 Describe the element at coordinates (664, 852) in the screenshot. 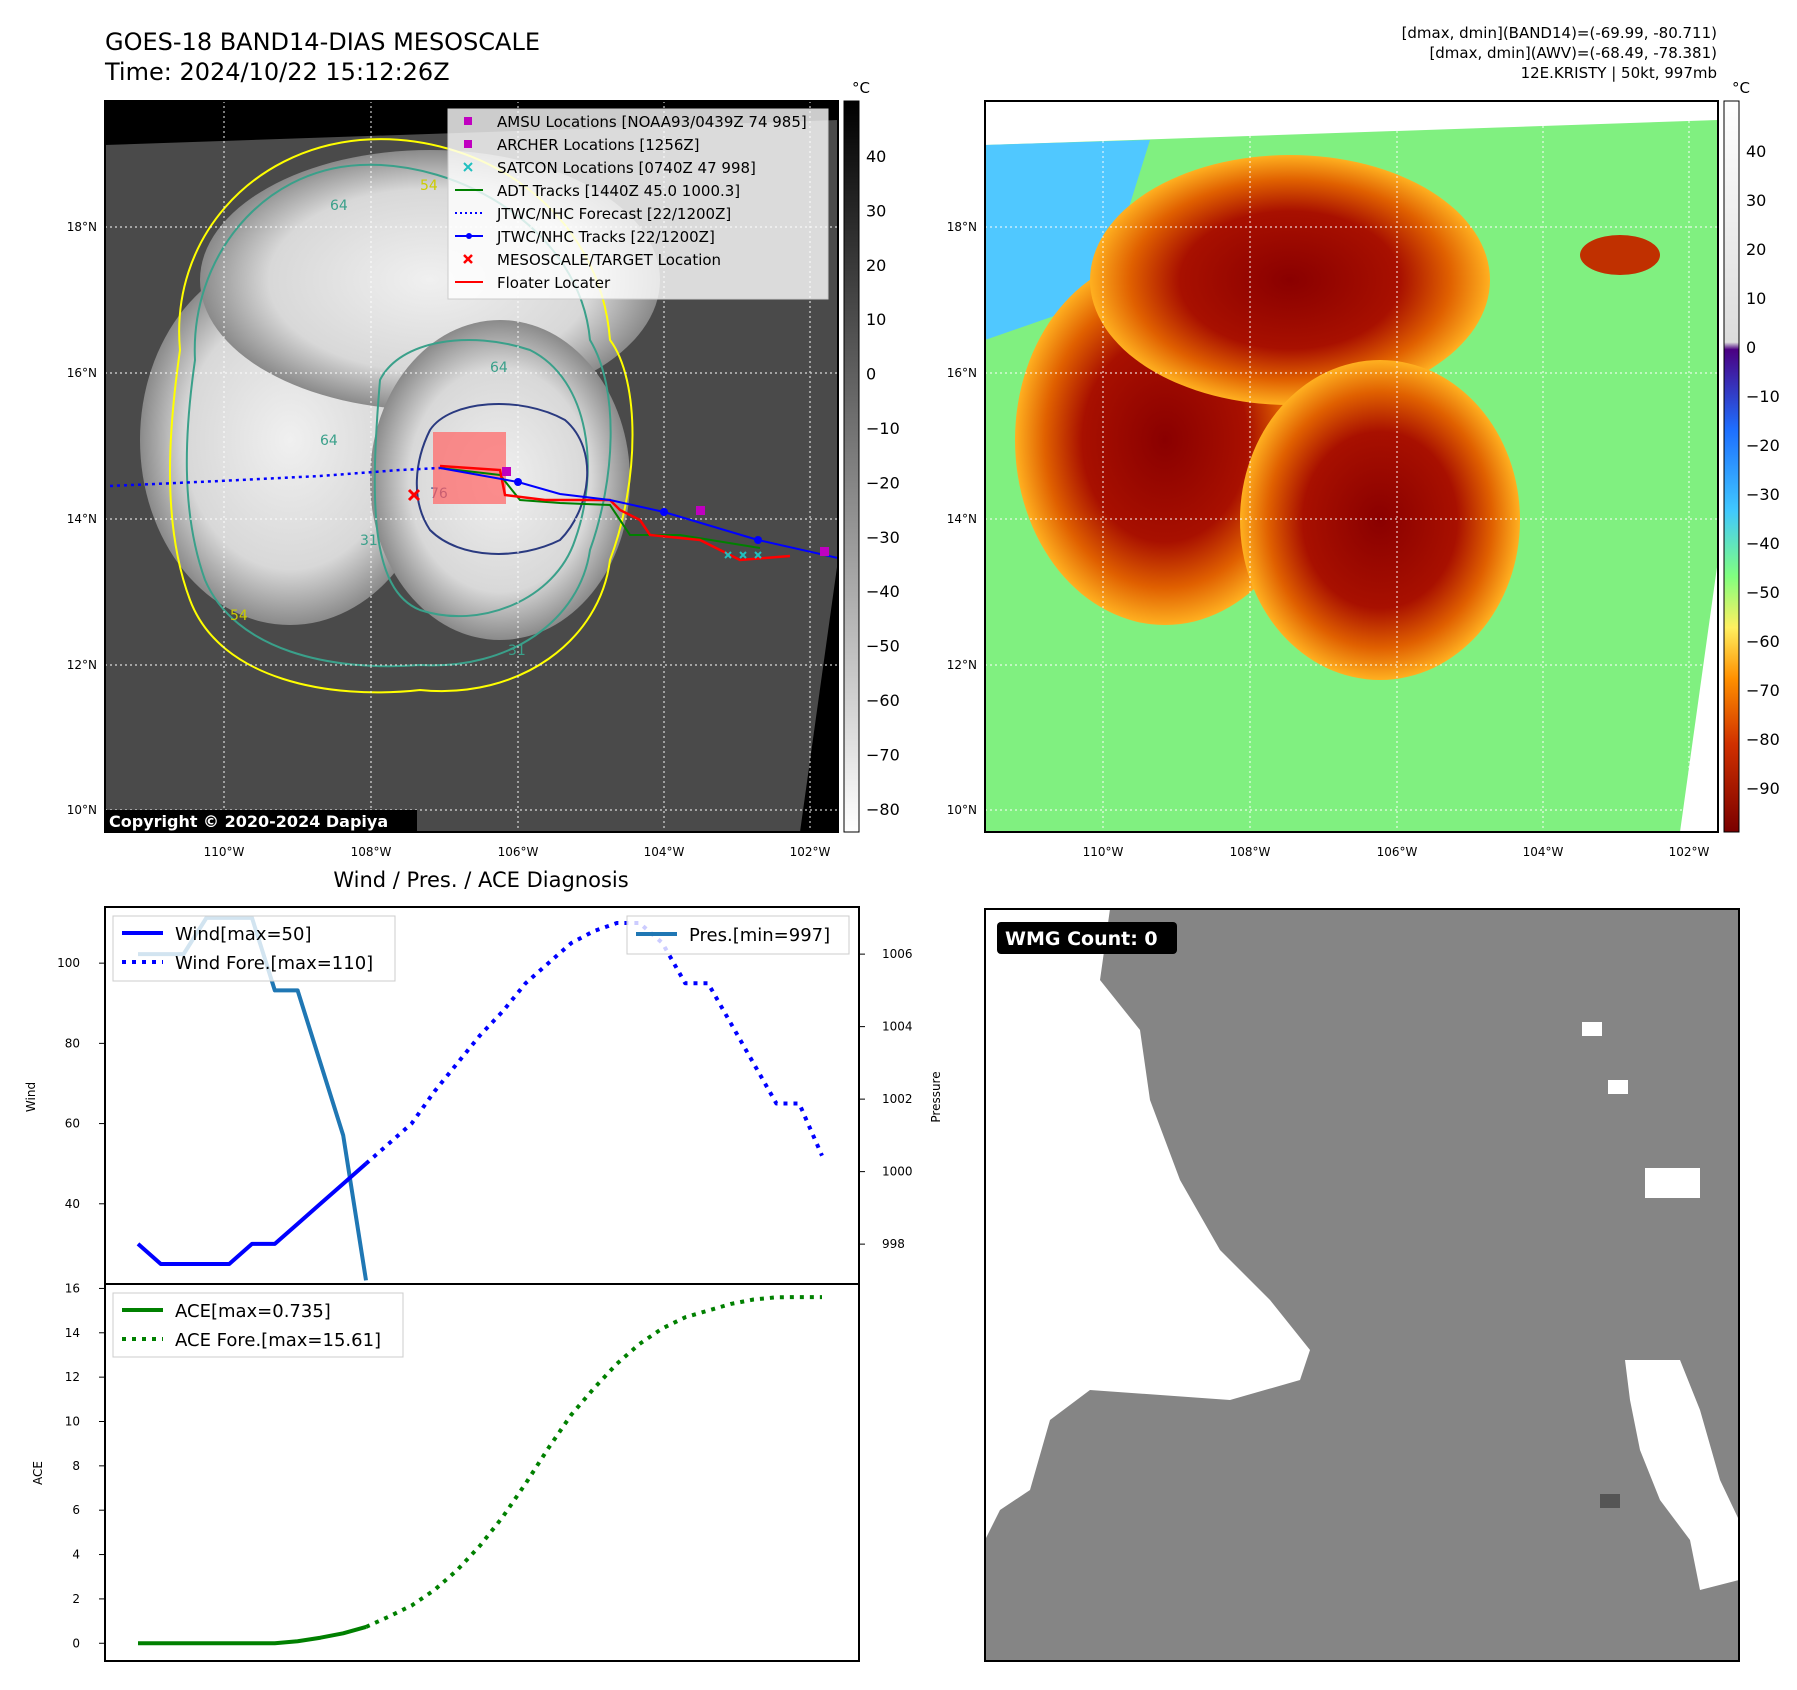

I see `lon-label-104w: 104°W` at that location.